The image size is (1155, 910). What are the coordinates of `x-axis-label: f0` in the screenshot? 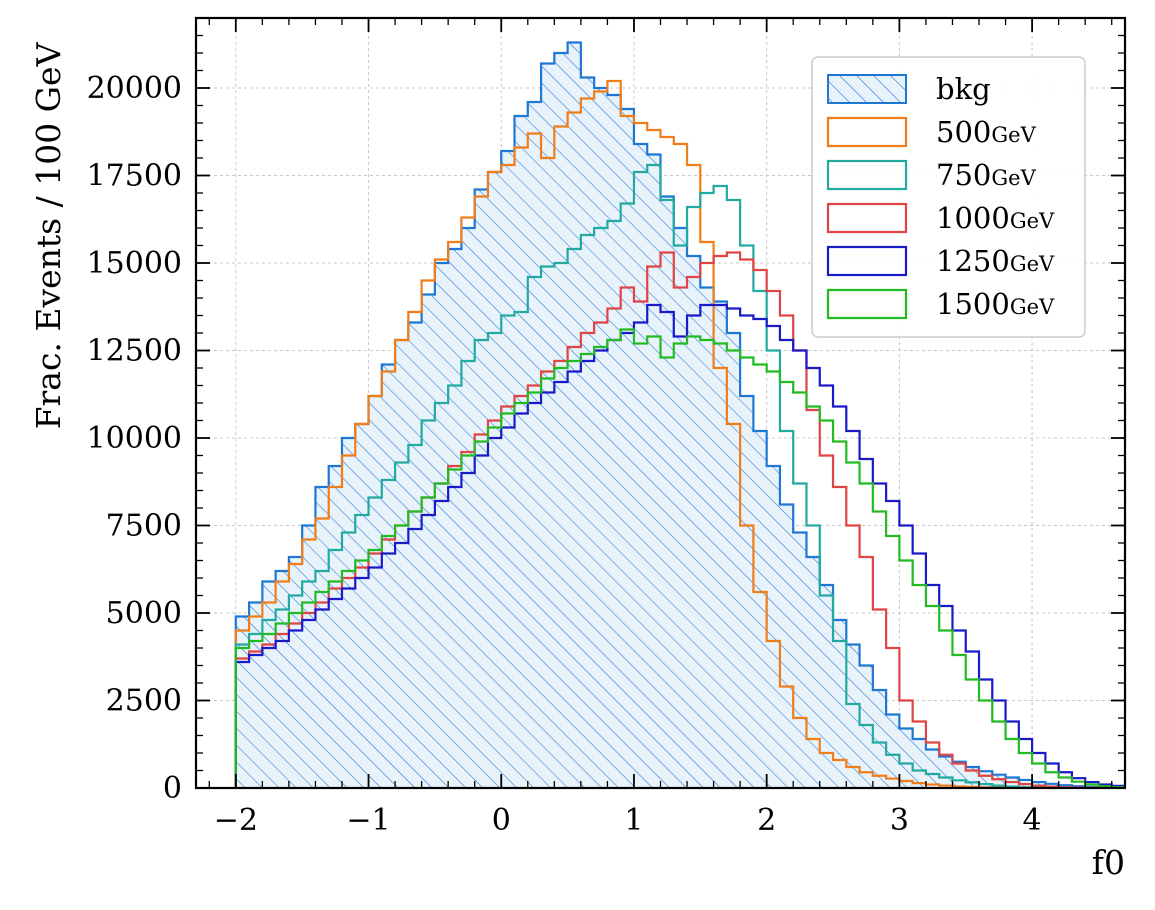 It's located at (1108, 862).